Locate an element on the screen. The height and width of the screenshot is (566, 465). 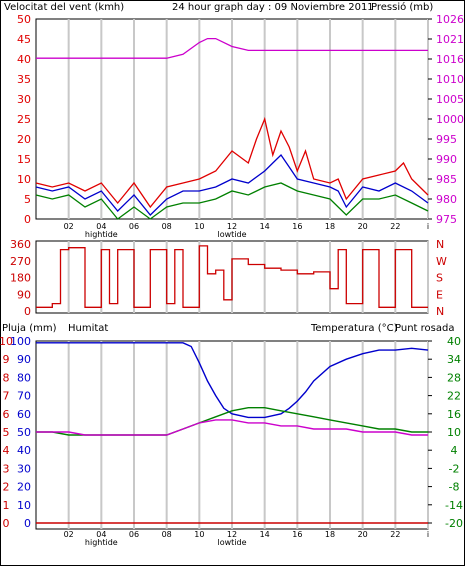
temperature-y-tick: -8 is located at coordinates (454, 487).